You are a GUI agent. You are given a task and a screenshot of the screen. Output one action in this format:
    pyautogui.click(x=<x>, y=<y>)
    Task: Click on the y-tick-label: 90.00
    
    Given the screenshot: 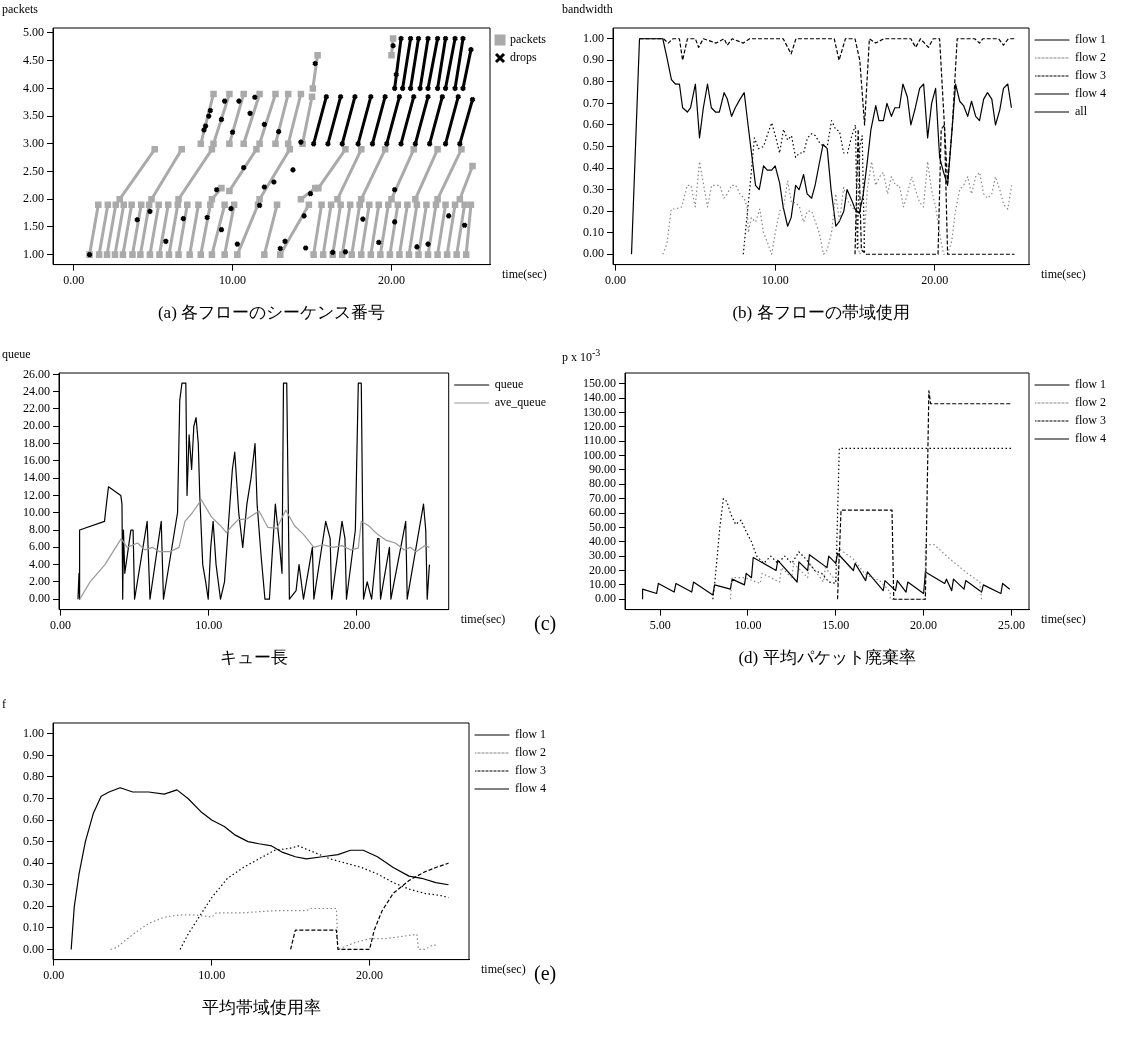 What is the action you would take?
    pyautogui.click(x=602, y=469)
    